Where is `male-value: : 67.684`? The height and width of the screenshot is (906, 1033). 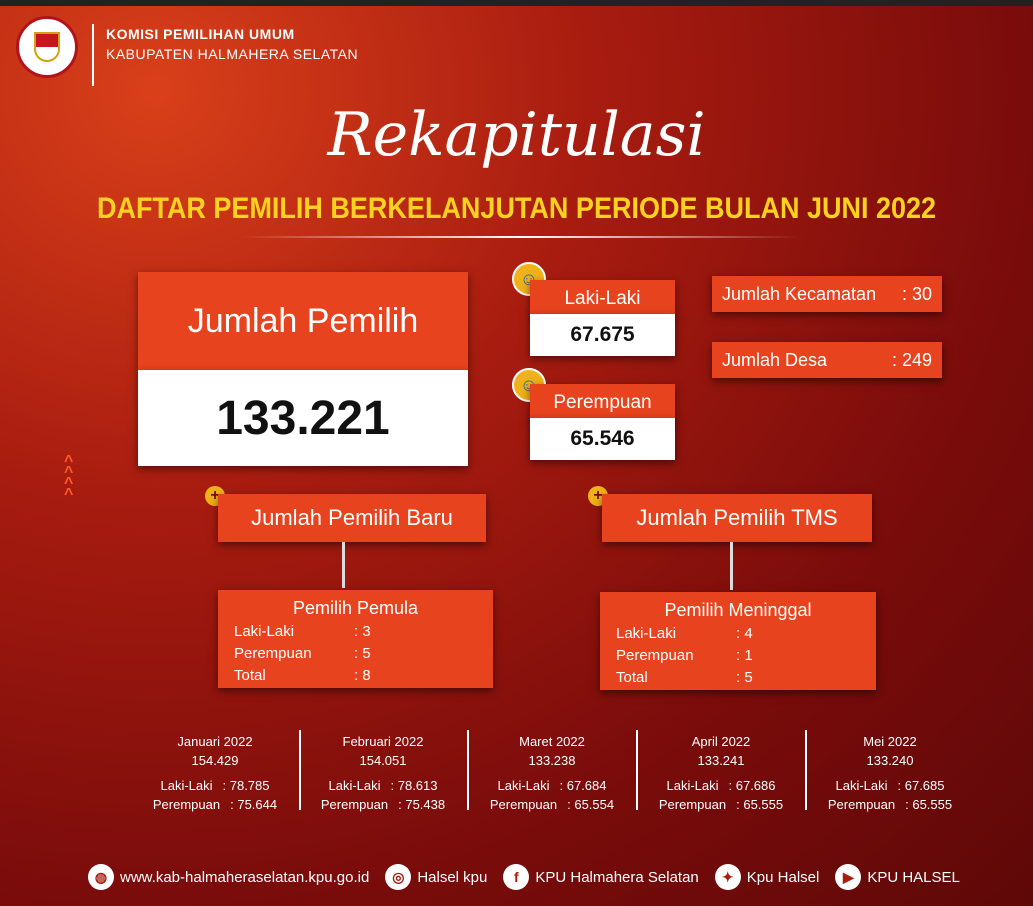 male-value: : 67.684 is located at coordinates (583, 785).